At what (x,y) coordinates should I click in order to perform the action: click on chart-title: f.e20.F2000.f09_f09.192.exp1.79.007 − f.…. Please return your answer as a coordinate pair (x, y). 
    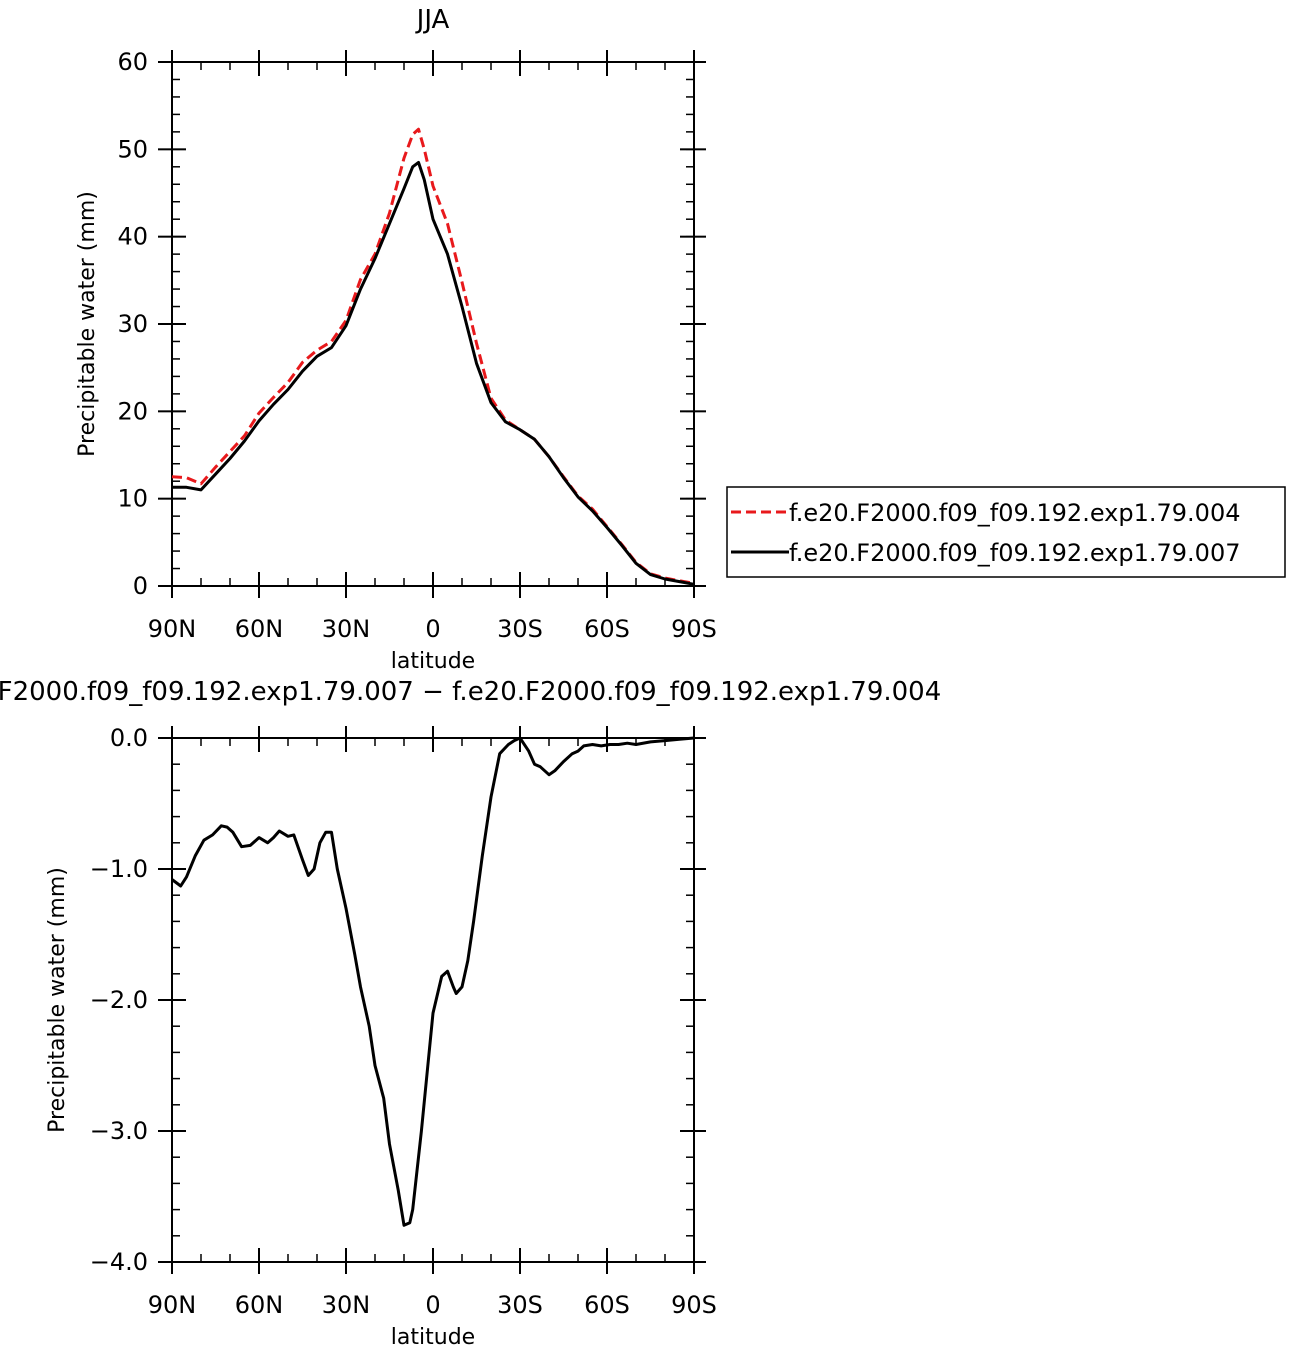
    Looking at the image, I should click on (470, 692).